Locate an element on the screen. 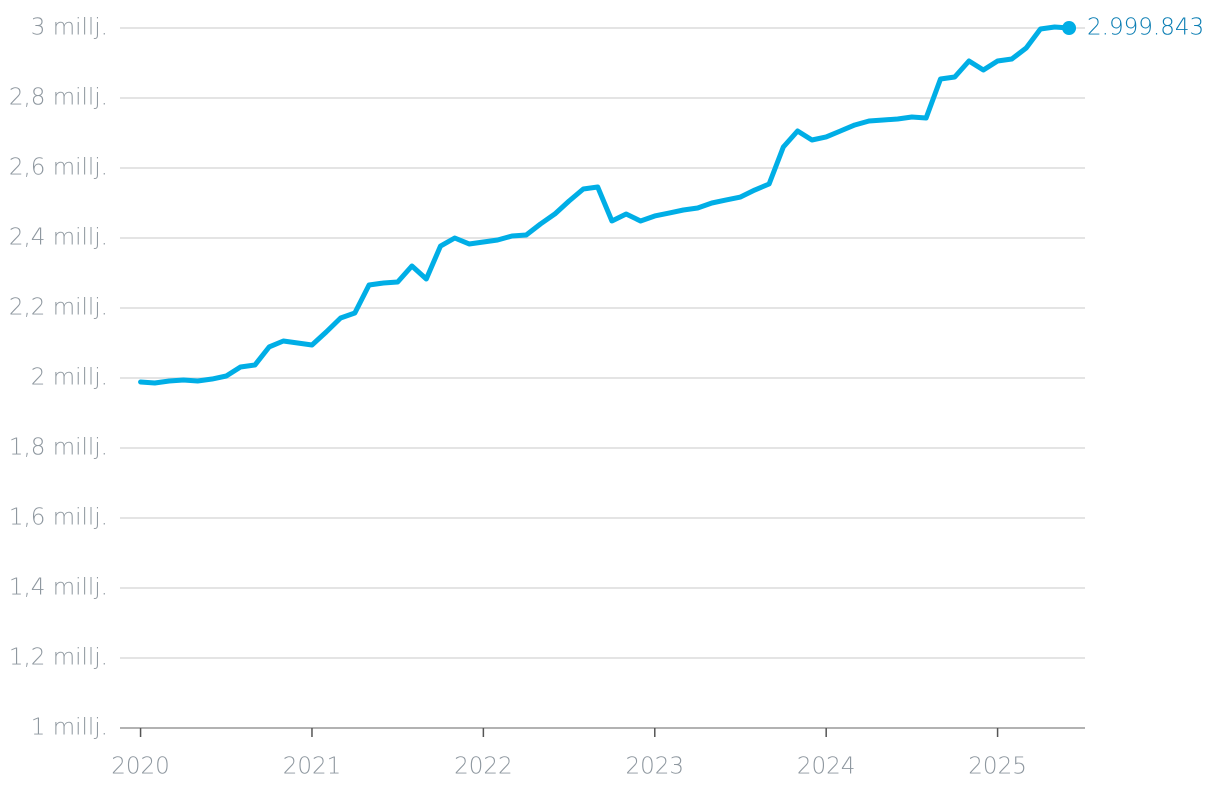 The image size is (1220, 794). y-tick-label: 2,8 millj. is located at coordinates (58, 98).